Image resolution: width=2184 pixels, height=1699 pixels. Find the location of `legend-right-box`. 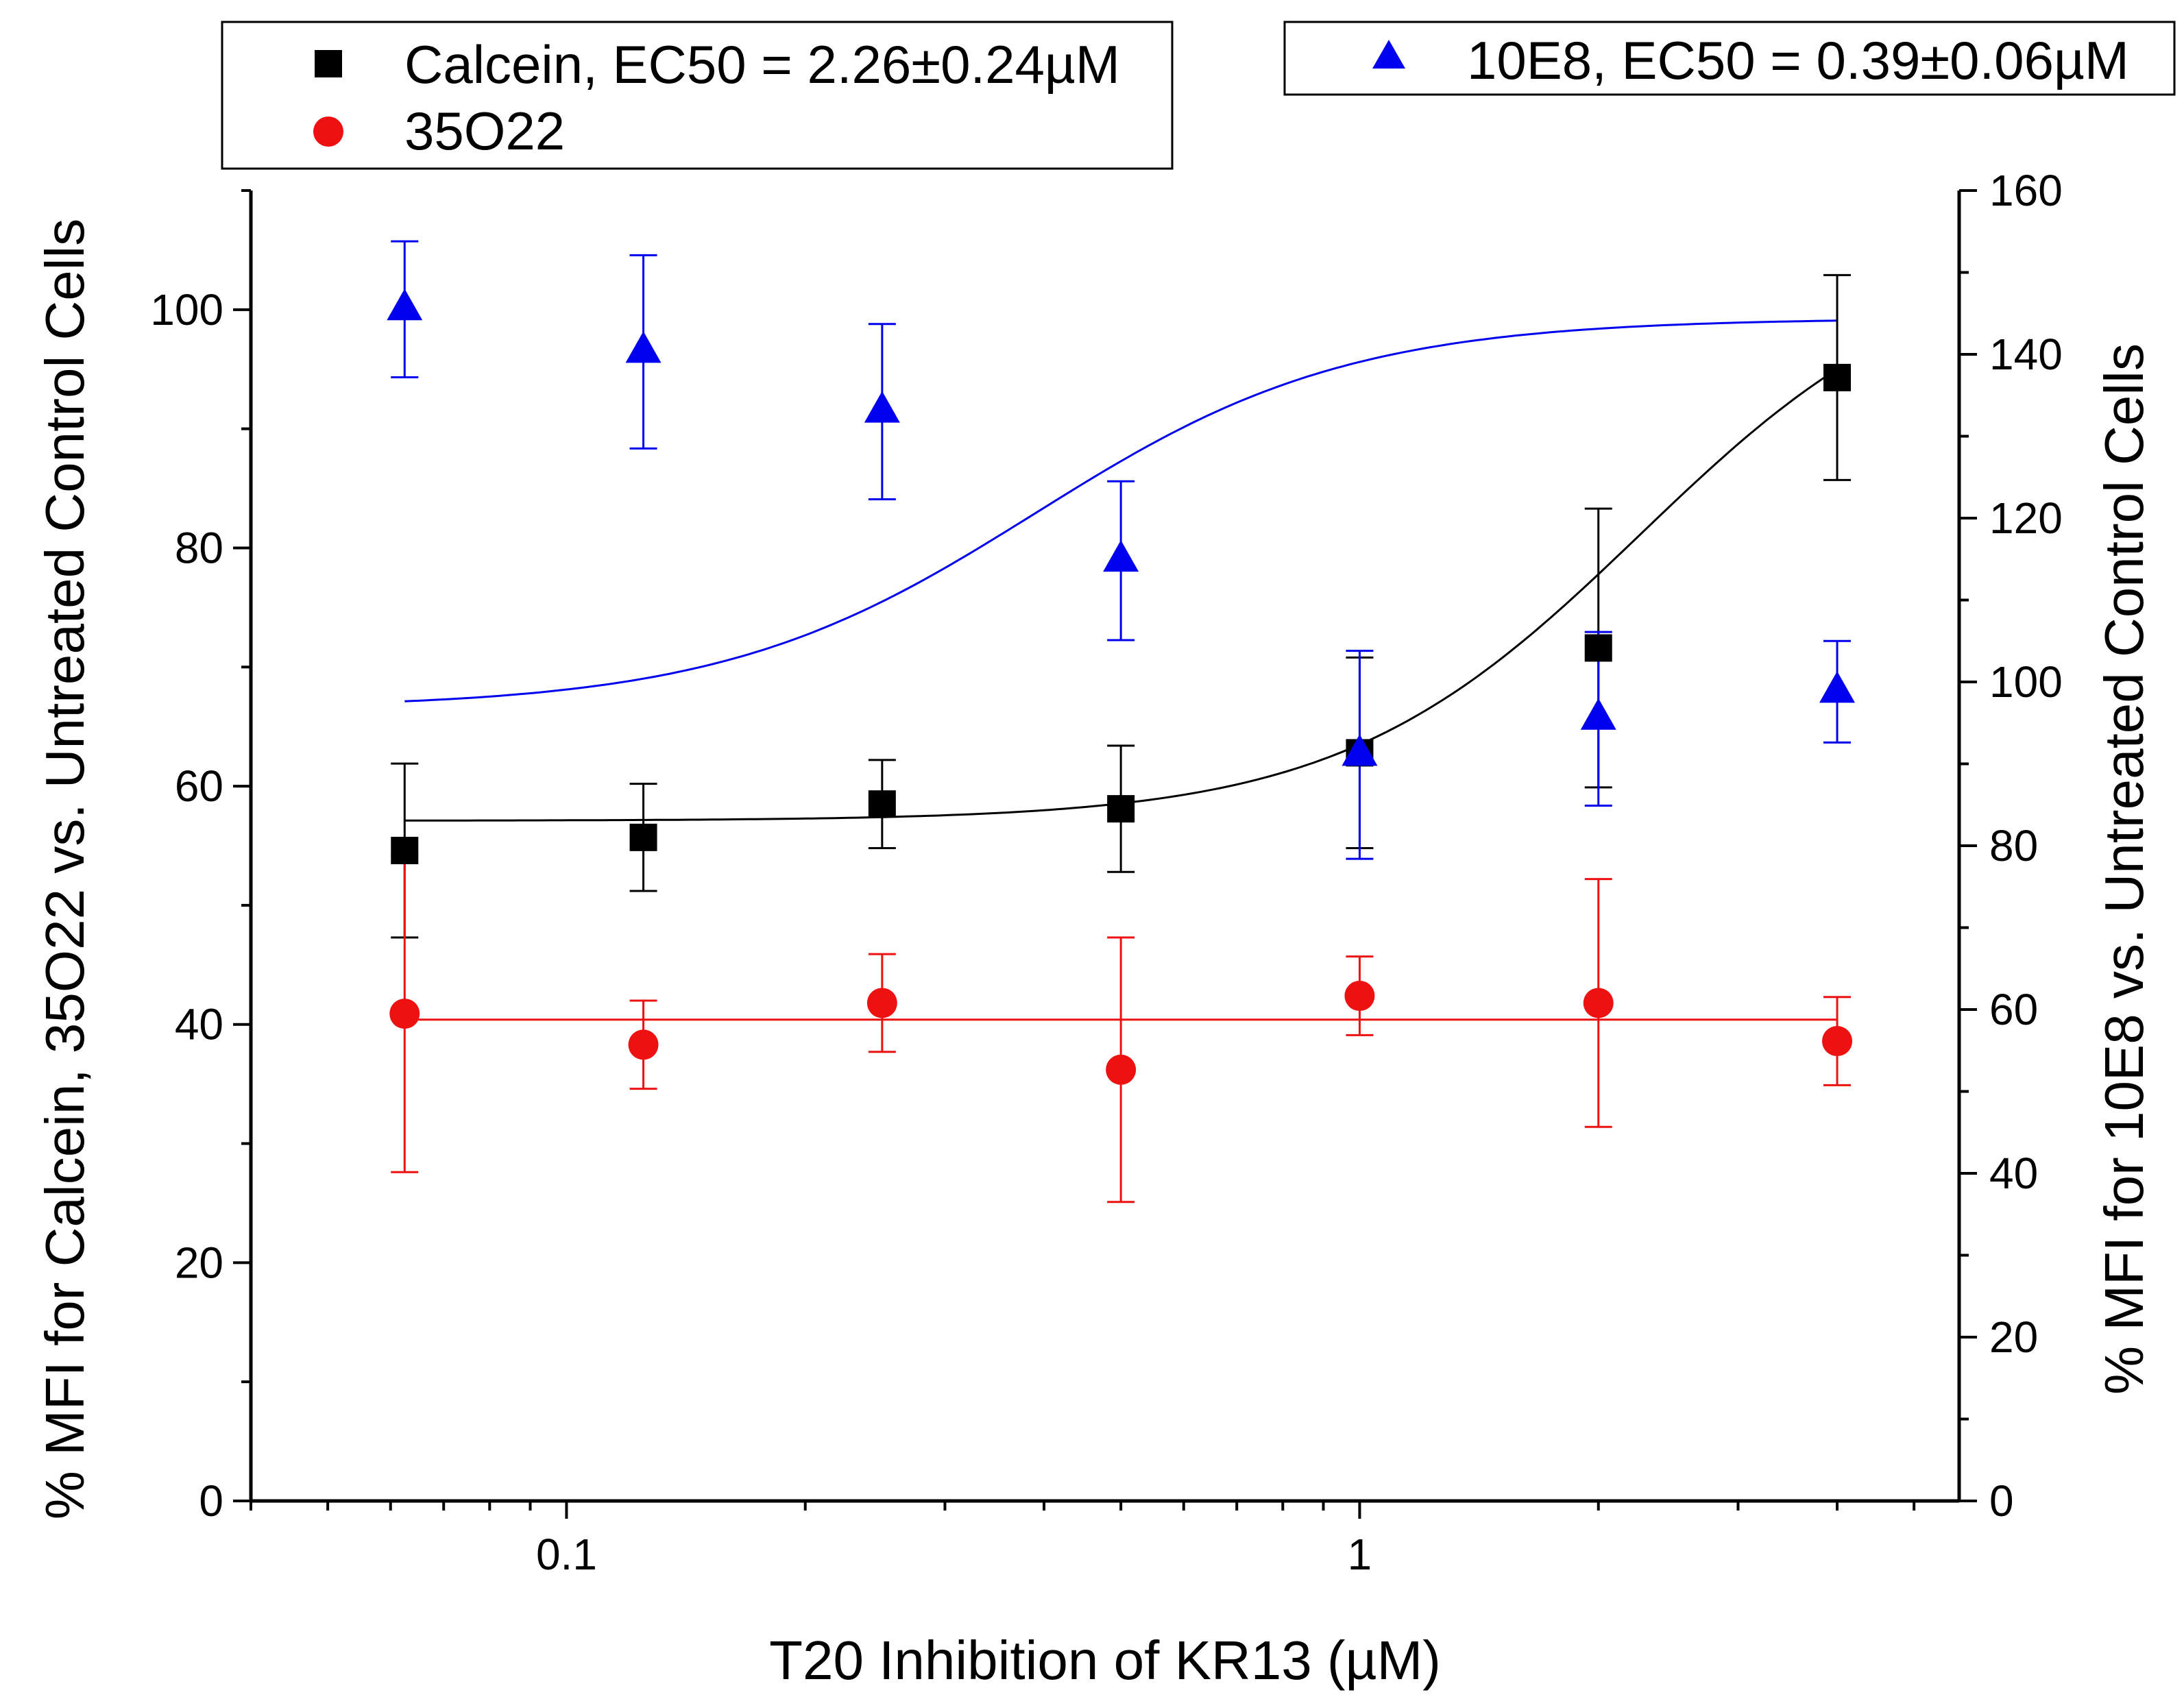

legend-right-box is located at coordinates (1729, 58).